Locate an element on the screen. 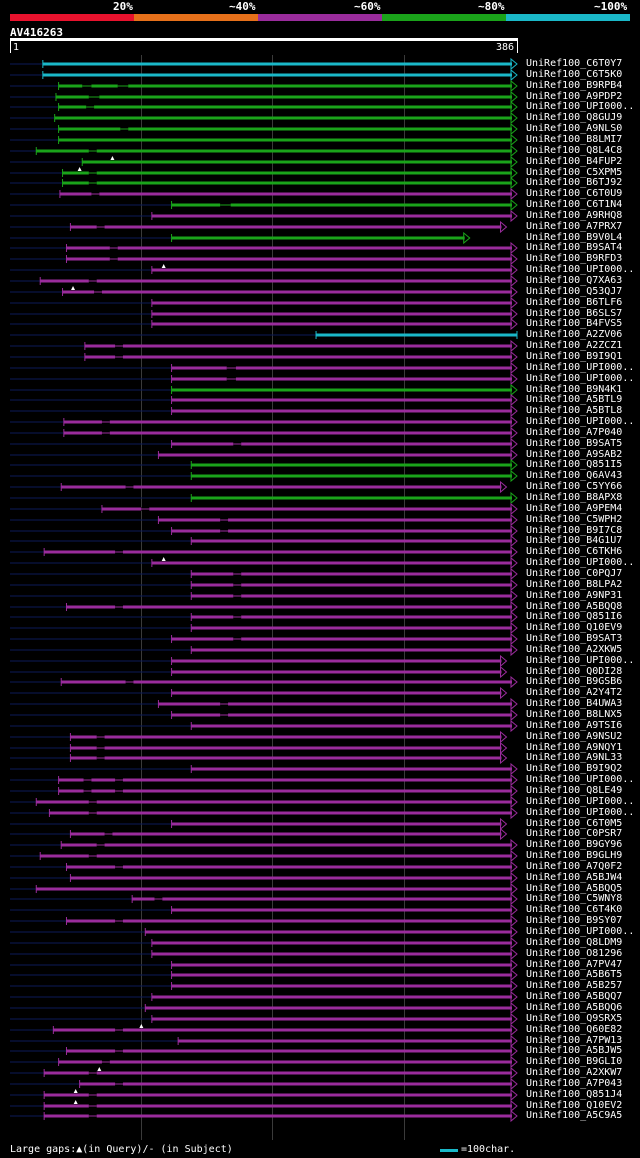 The image size is (640, 1158). hit-name: UniRef100_A9NLS0 is located at coordinates (574, 128).